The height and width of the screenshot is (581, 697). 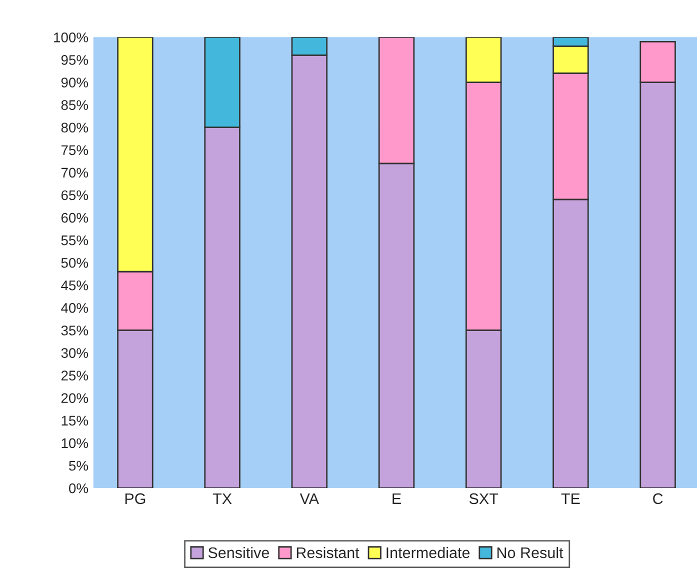 I want to click on x-tick-label: SXT, so click(x=483, y=498).